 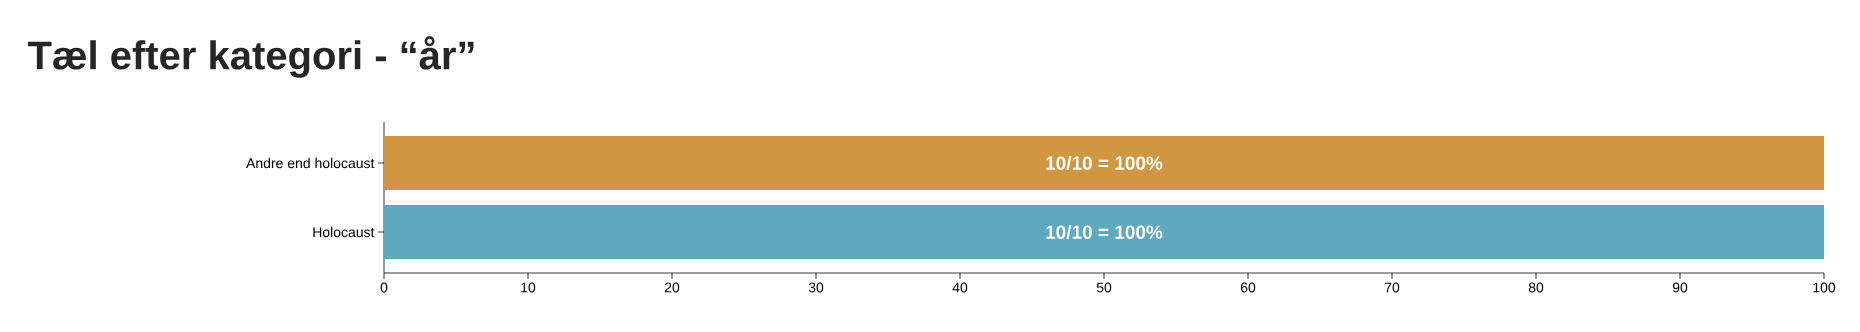 I want to click on x-tick-label: 0, so click(x=384, y=287).